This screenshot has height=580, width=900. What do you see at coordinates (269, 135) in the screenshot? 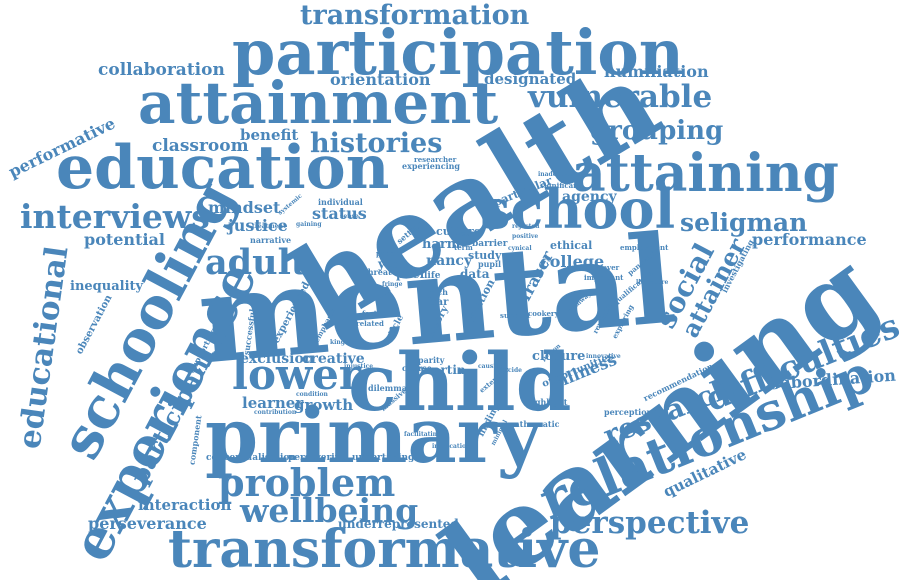
I see `word-benefit: benefit` at bounding box center [269, 135].